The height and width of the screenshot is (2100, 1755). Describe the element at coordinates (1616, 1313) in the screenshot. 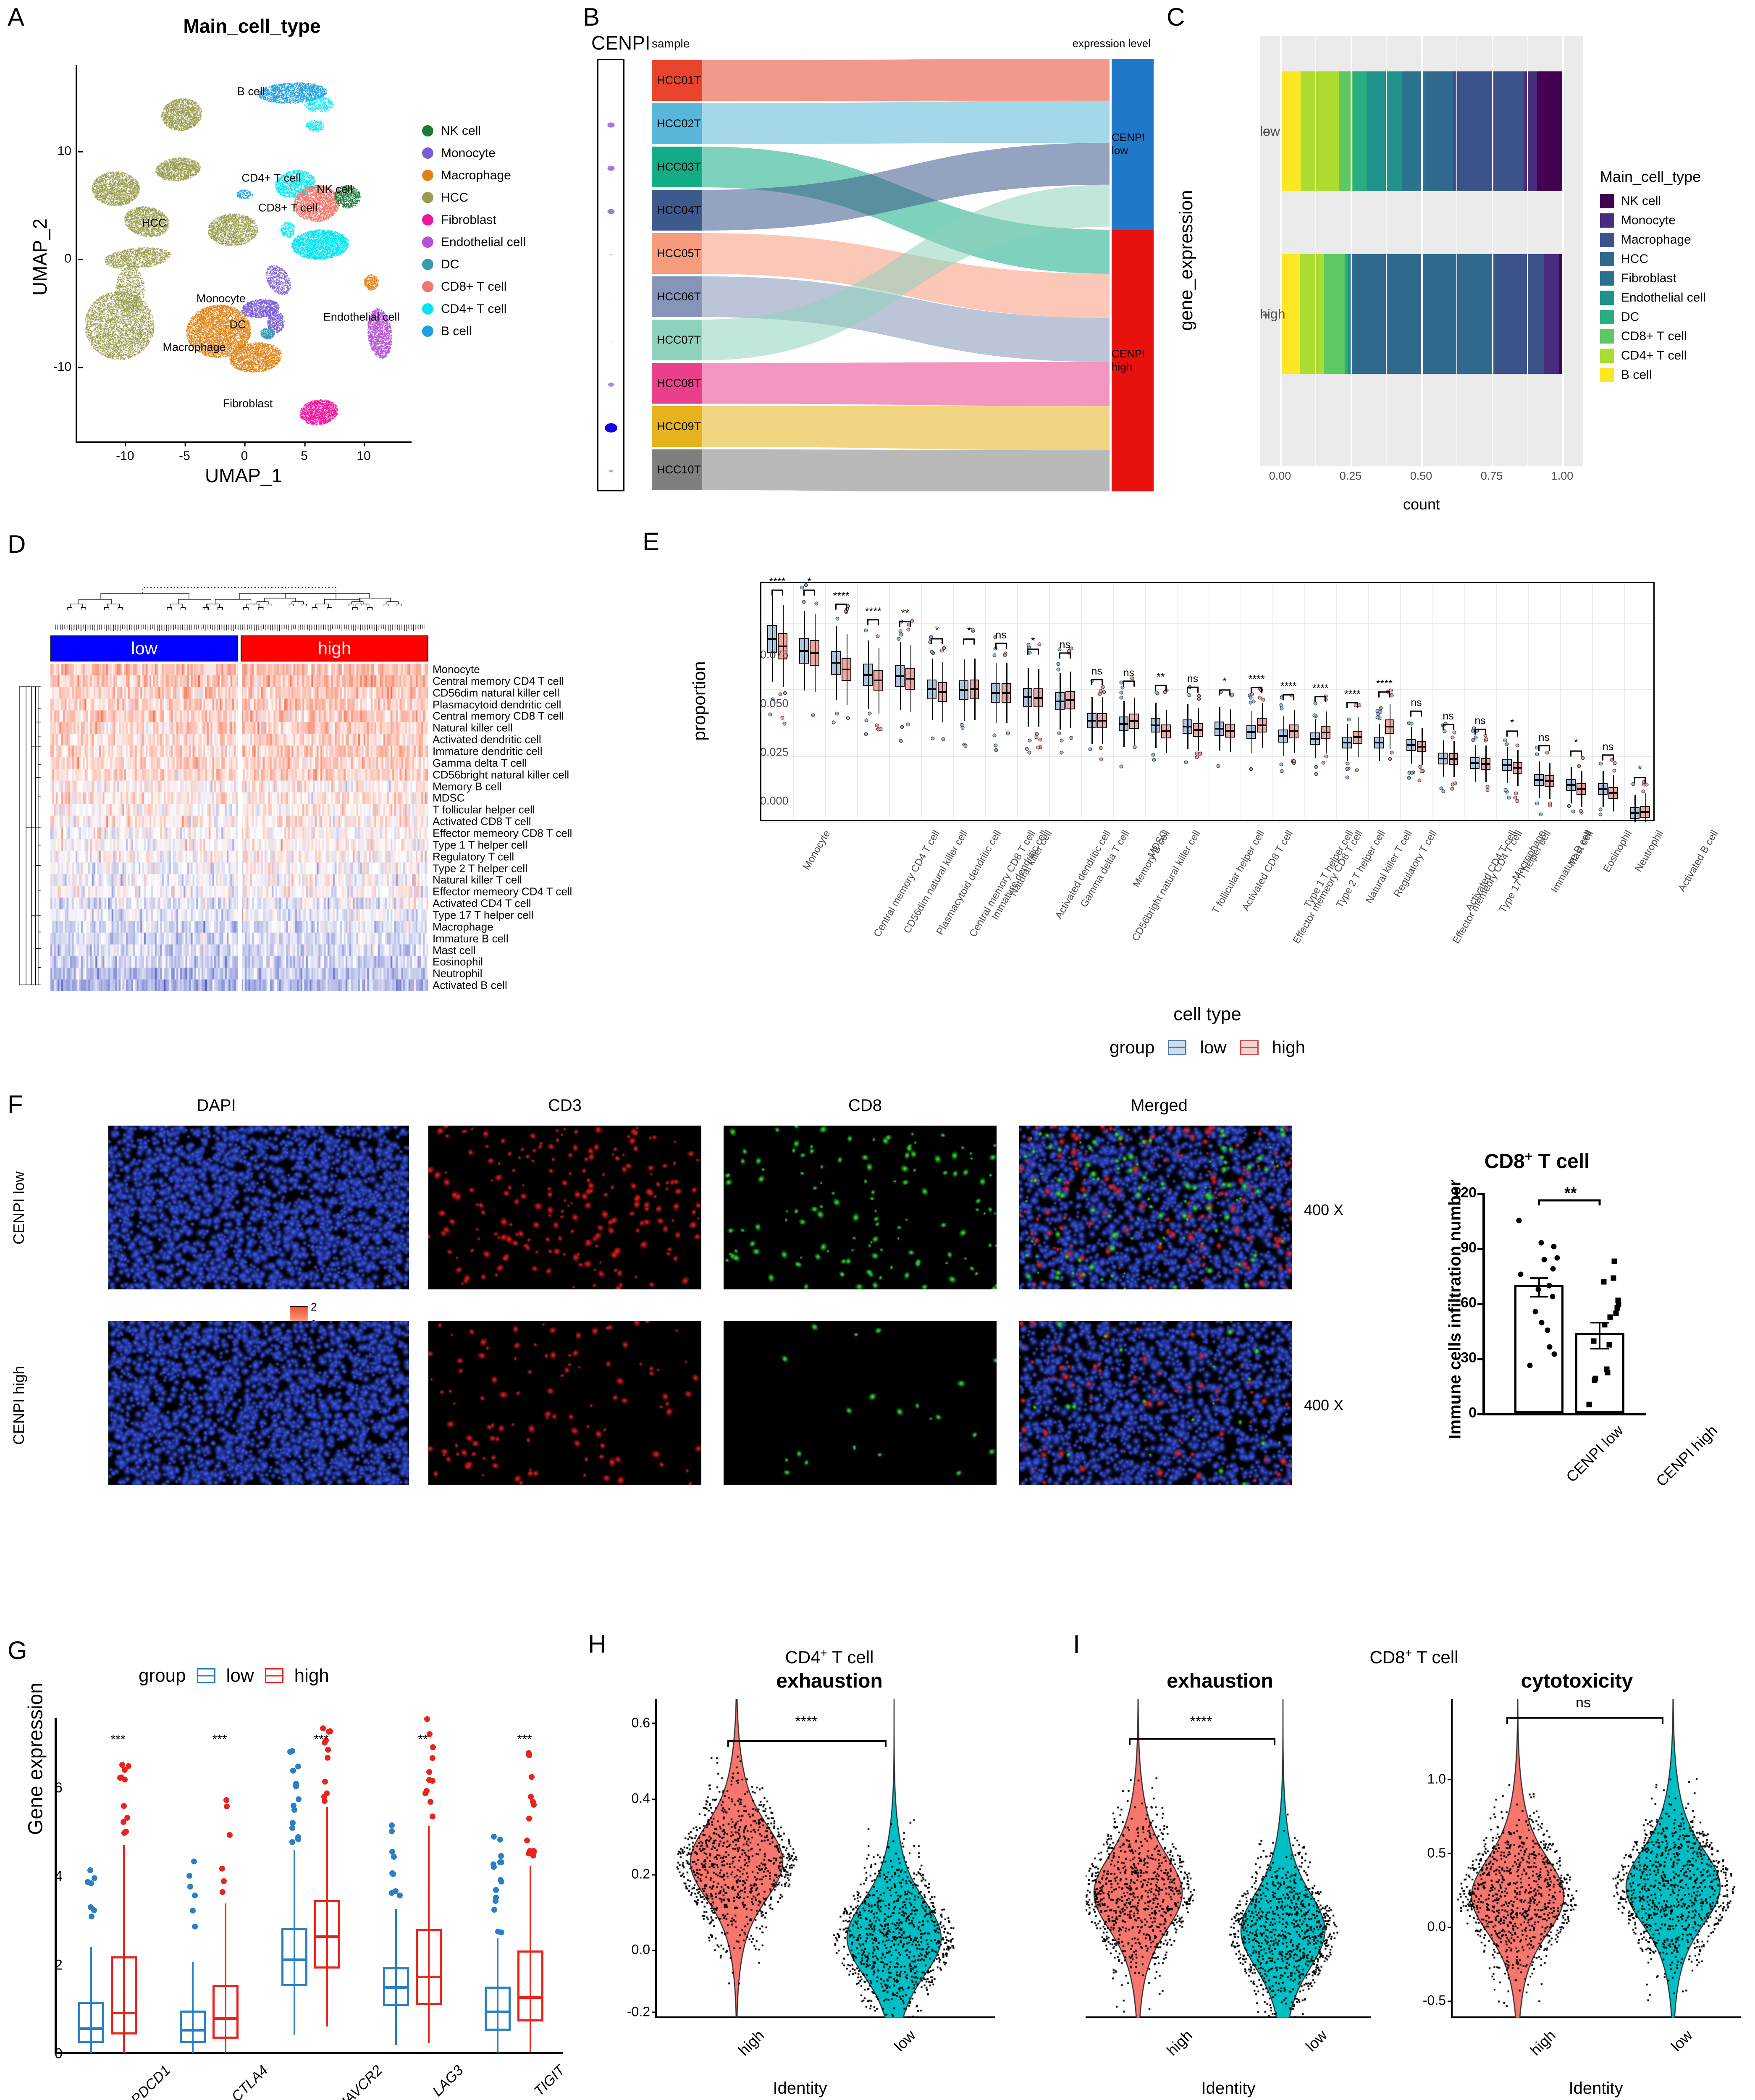

I see `cd8-point-high` at that location.